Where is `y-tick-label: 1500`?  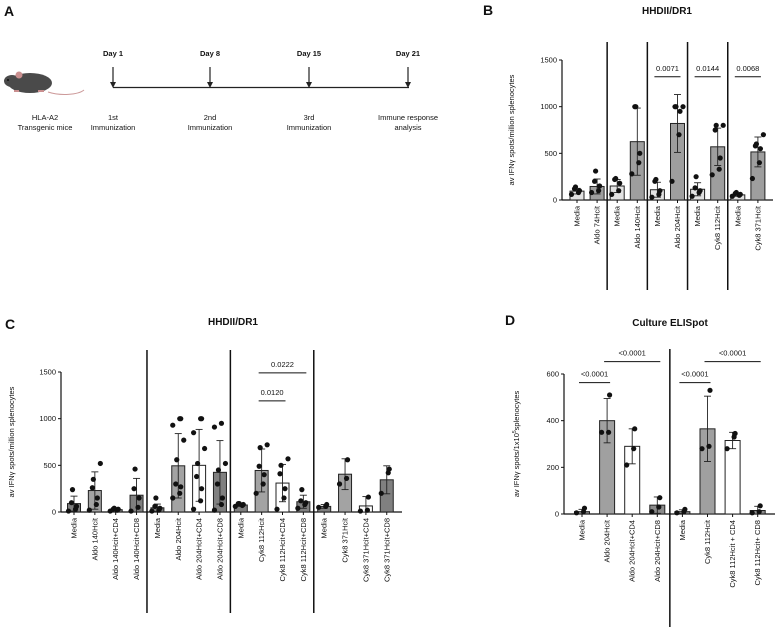 y-tick-label: 1500 is located at coordinates (47, 372).